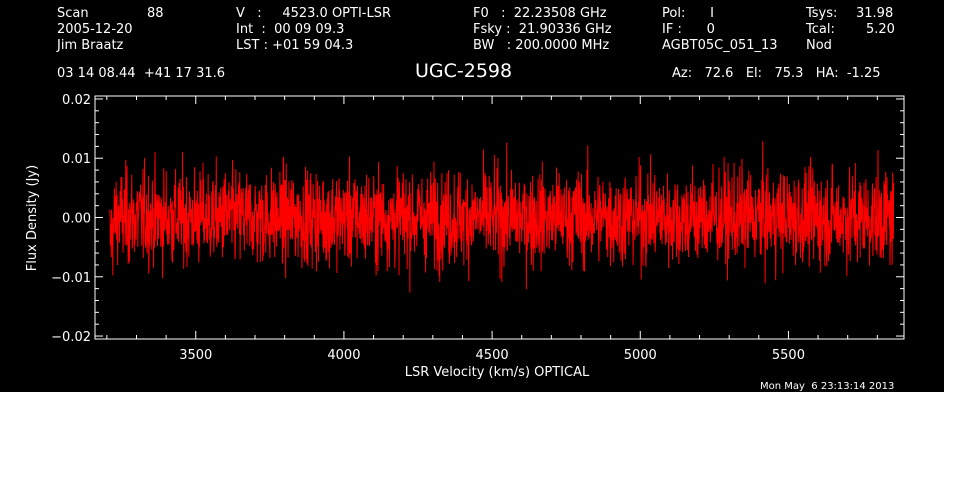 Image resolution: width=962 pixels, height=490 pixels. Describe the element at coordinates (464, 71) in the screenshot. I see `chart-title: UGC-2598` at that location.